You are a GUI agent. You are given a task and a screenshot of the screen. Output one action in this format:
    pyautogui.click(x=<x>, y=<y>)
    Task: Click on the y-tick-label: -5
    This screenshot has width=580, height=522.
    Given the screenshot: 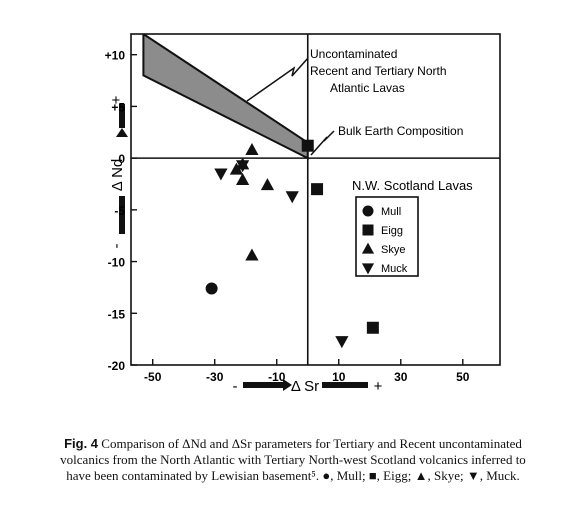 What is the action you would take?
    pyautogui.click(x=119, y=211)
    